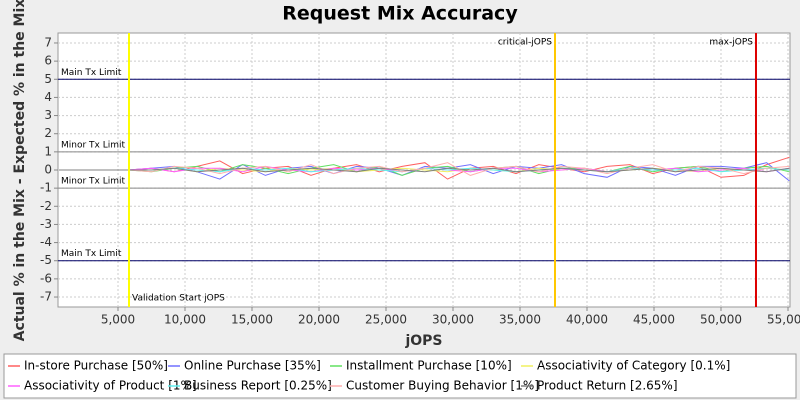 The width and height of the screenshot is (800, 400). I want to click on y-tick-label: -2, so click(46, 206).